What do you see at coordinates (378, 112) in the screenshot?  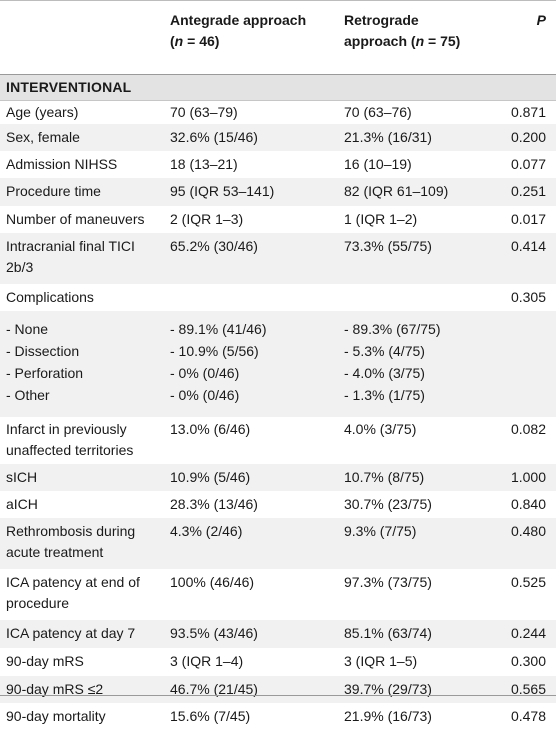 I see `row-retrograde: 70 (63–76)` at bounding box center [378, 112].